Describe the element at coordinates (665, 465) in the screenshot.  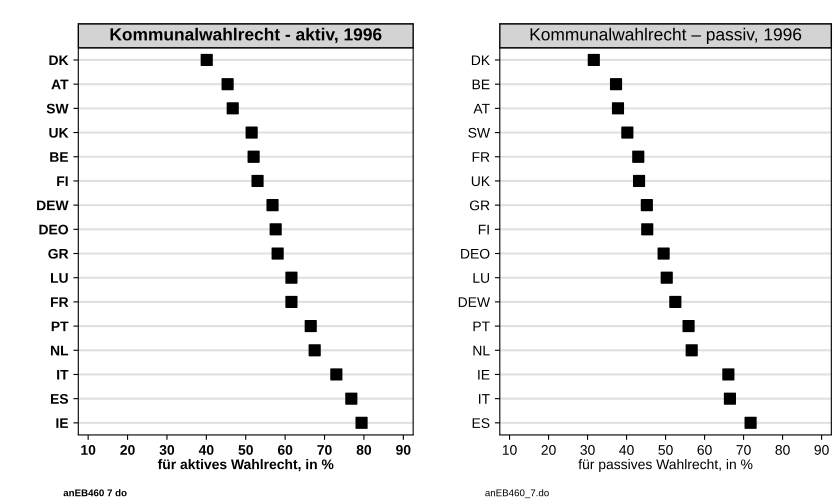
I see `x-axis-title: für passives Wahlrecht, in %` at that location.